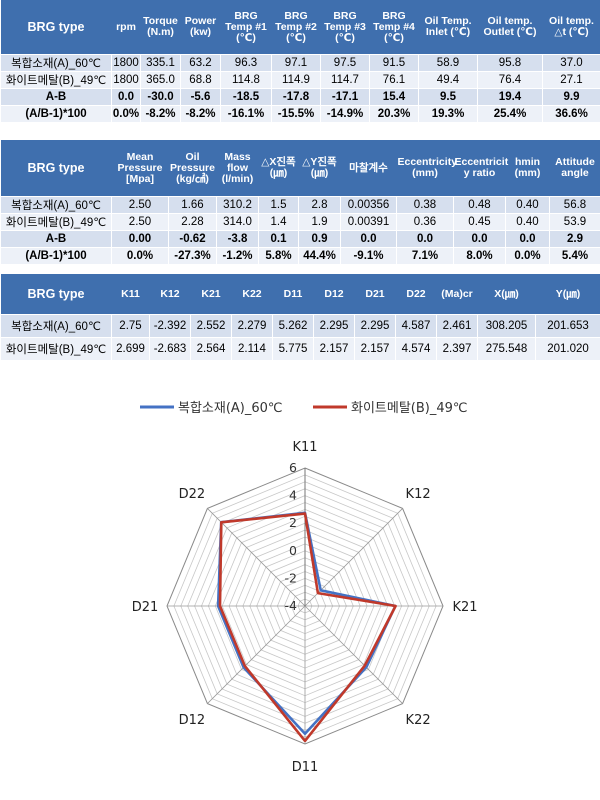 The height and width of the screenshot is (800, 600). What do you see at coordinates (296, 27) in the screenshot?
I see `header-cell: BRG Temp #2 (℃)` at bounding box center [296, 27].